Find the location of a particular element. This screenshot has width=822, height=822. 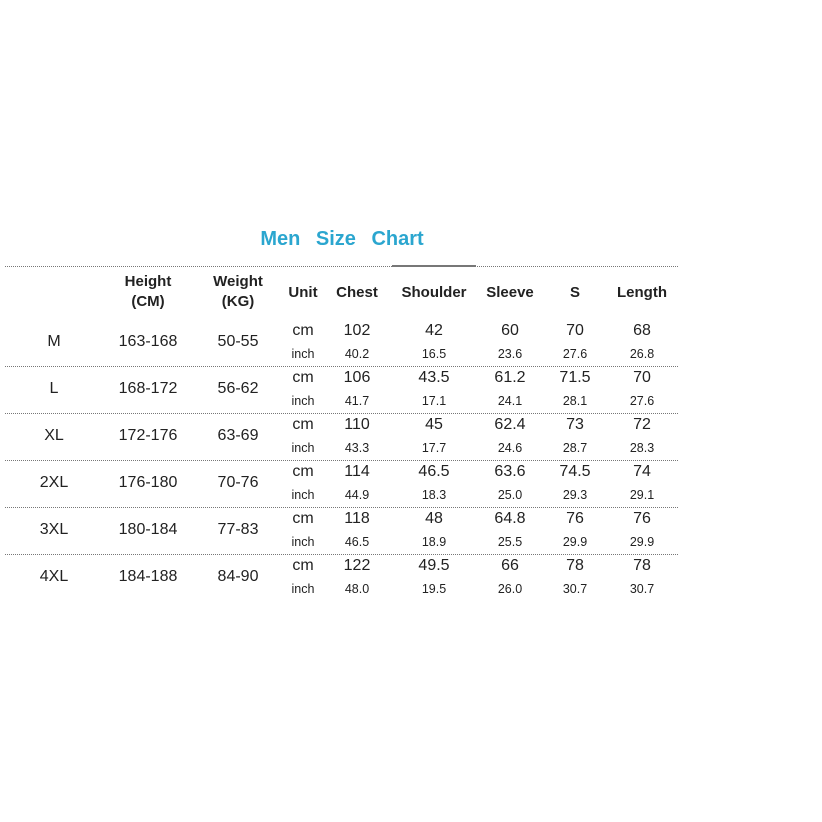

header-accent-rule is located at coordinates (434, 266).